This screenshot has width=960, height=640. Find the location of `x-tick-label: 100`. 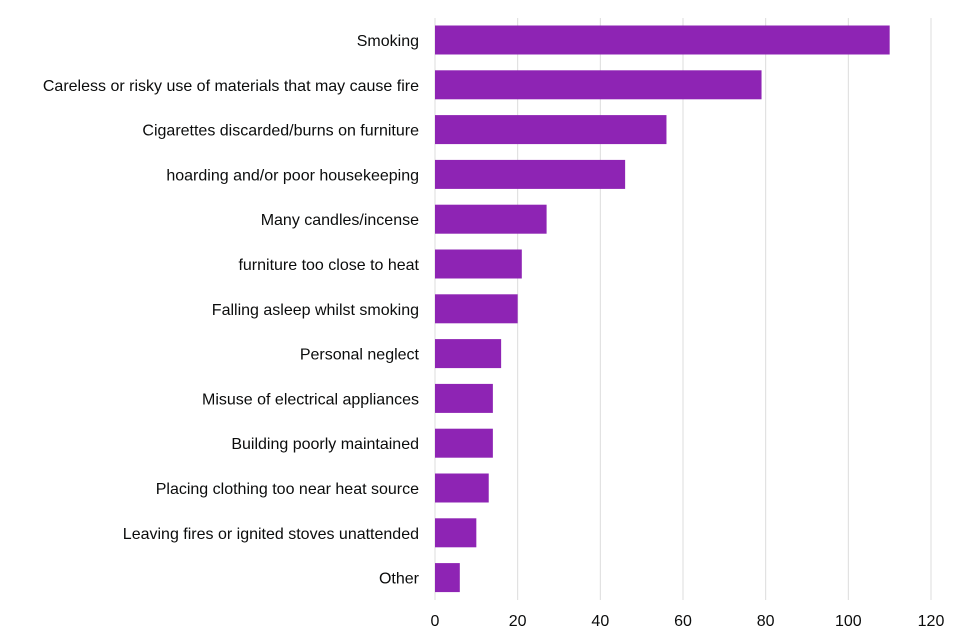

x-tick-label: 100 is located at coordinates (848, 621).